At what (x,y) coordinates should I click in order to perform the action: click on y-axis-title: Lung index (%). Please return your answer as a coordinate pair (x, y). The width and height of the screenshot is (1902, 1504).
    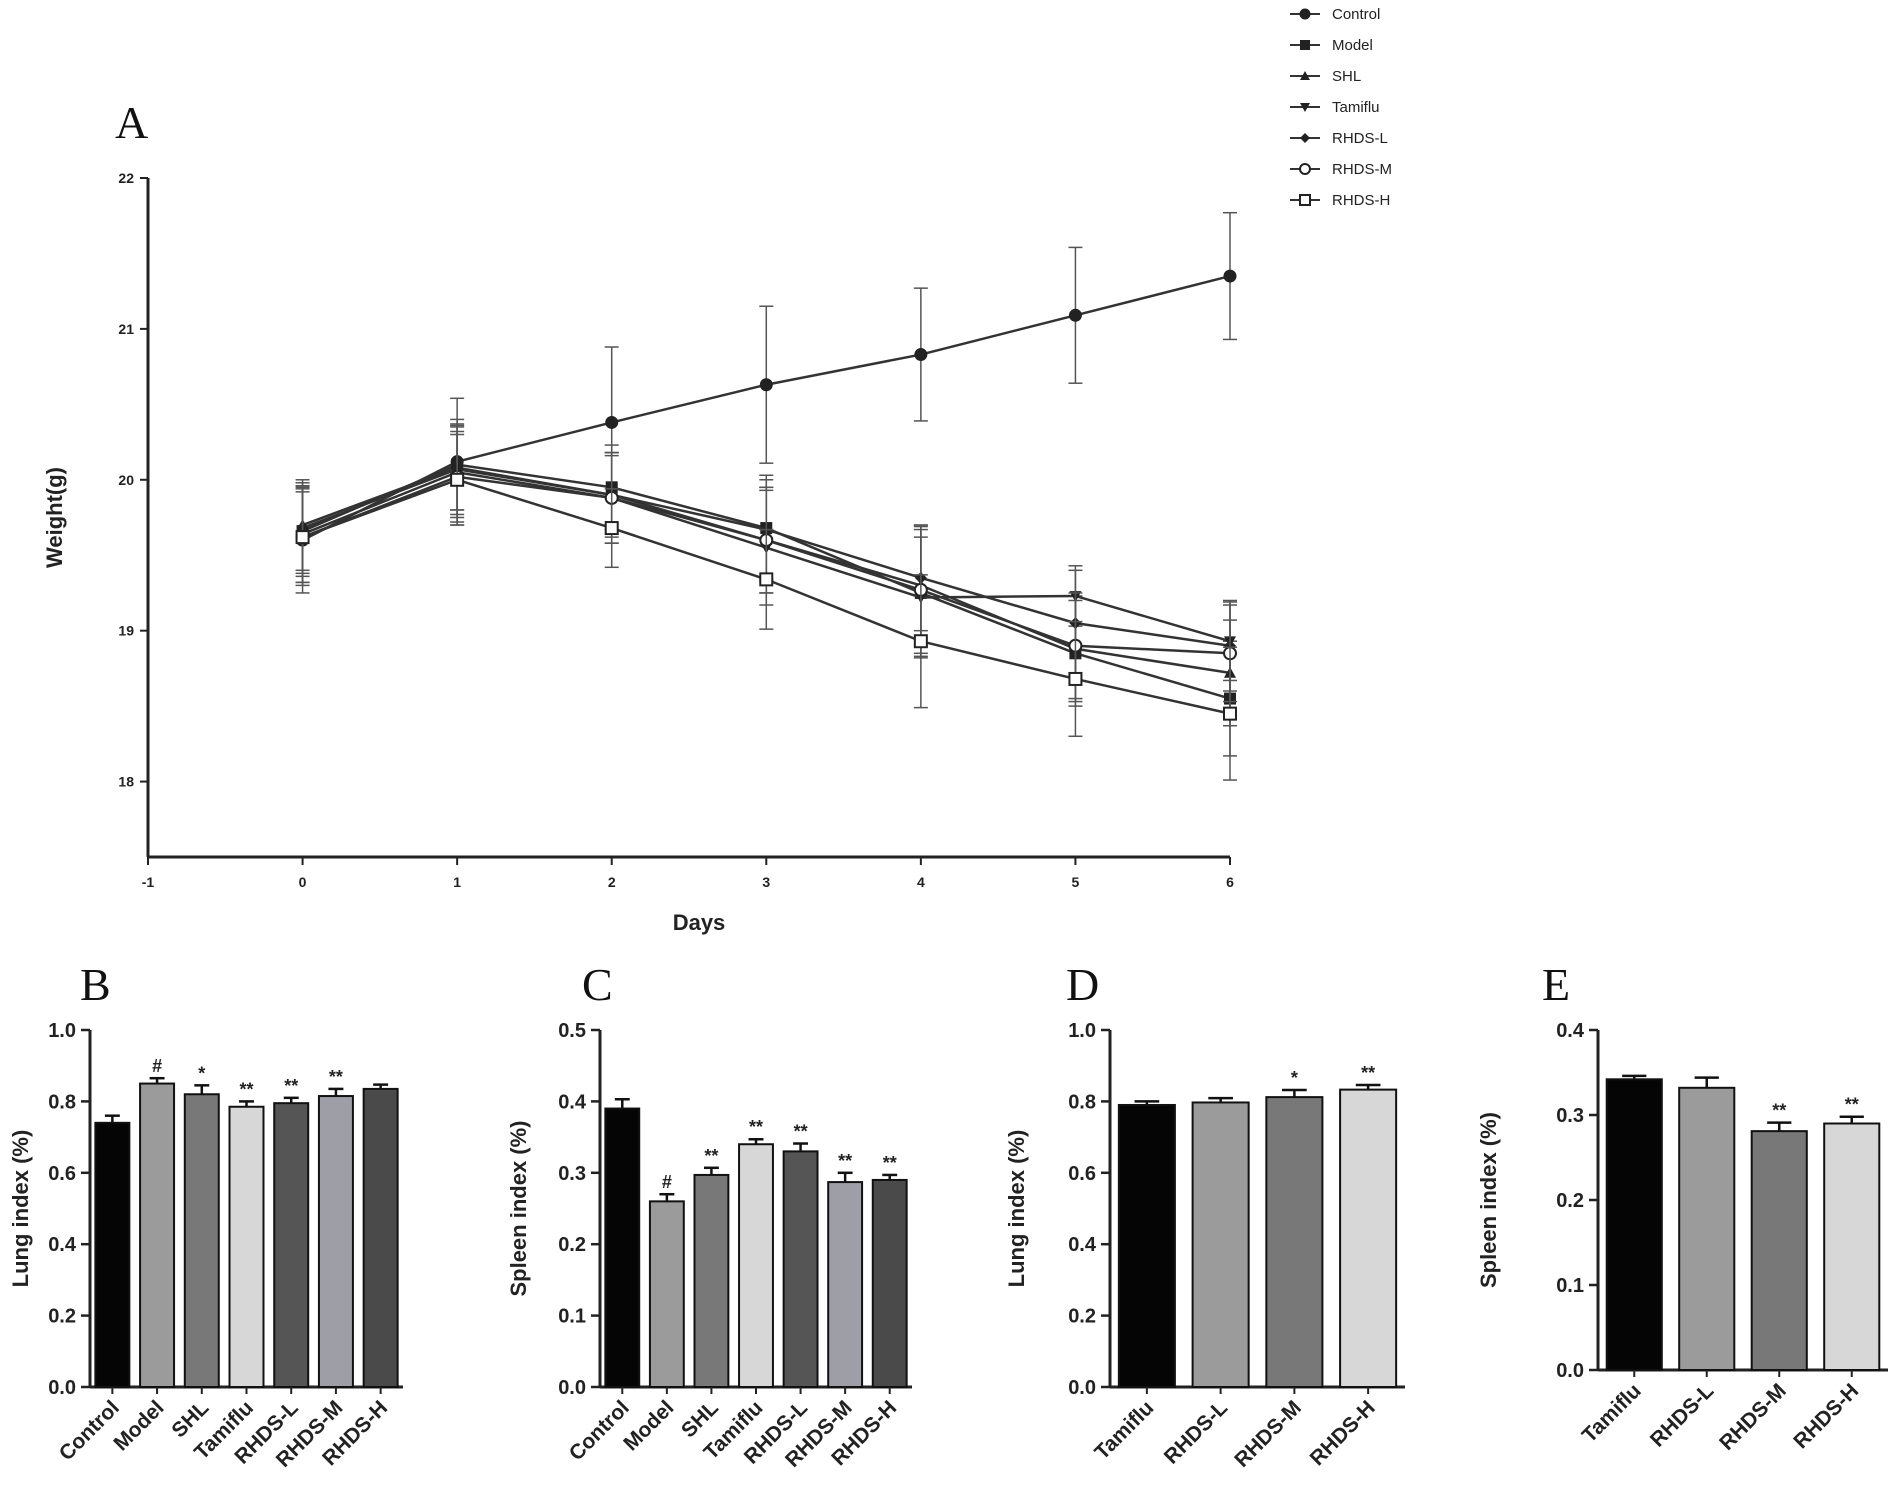
    Looking at the image, I should click on (1016, 1209).